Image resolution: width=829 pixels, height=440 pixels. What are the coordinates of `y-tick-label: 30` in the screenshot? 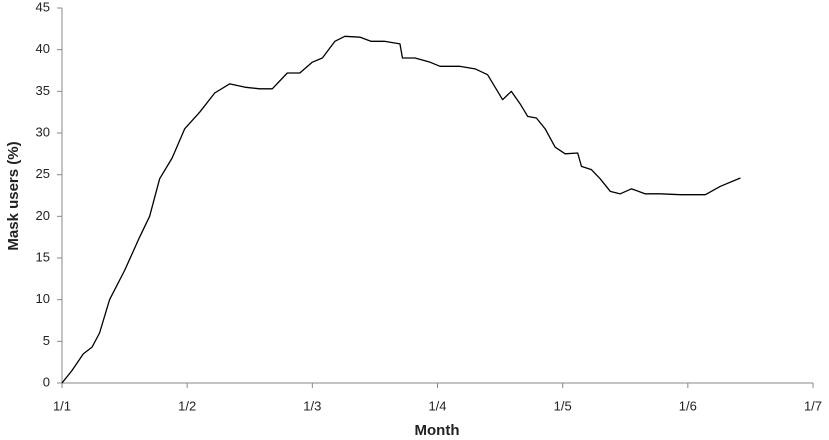 It's located at (43, 131).